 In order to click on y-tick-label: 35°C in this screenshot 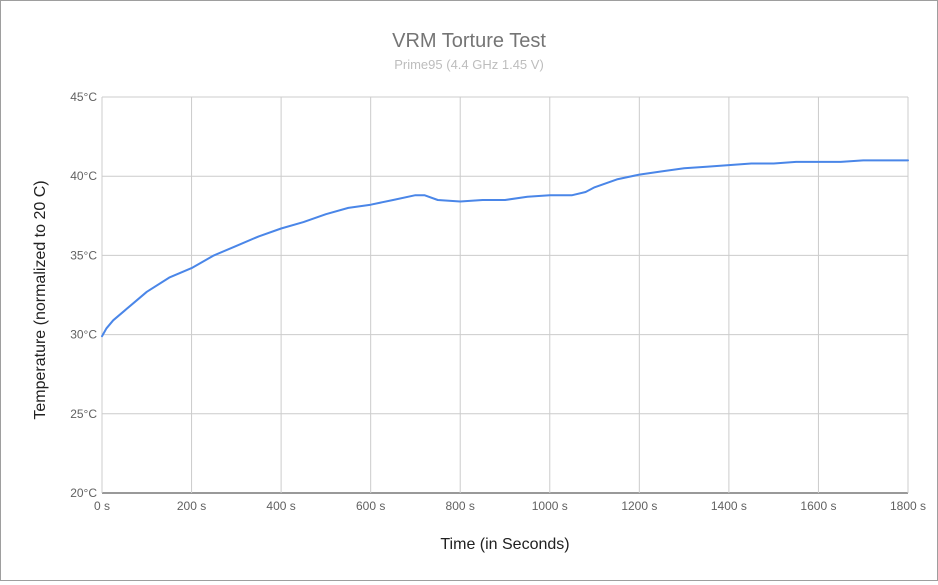, I will do `click(83, 255)`.